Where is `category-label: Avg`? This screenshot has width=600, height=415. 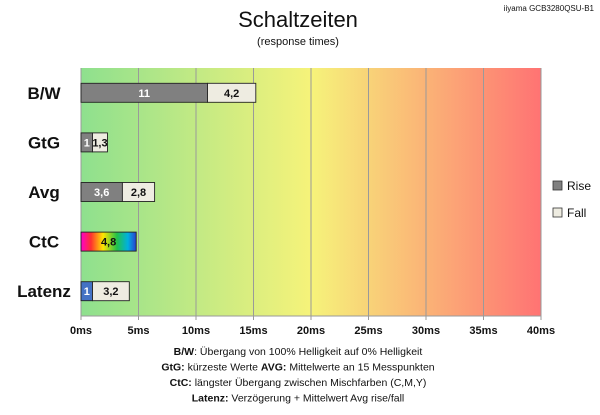
category-label: Avg is located at coordinates (44, 192).